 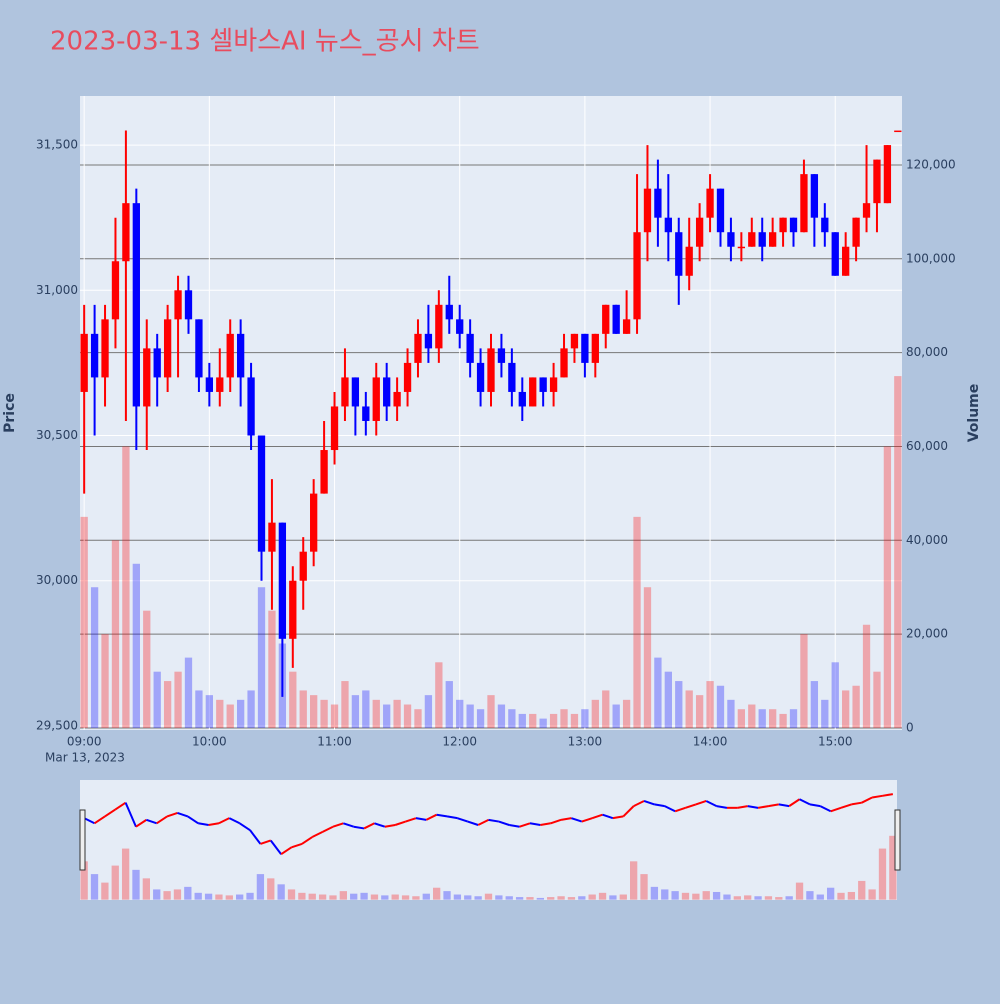 What do you see at coordinates (209, 742) in the screenshot?
I see `x-tick-label: 10:00` at bounding box center [209, 742].